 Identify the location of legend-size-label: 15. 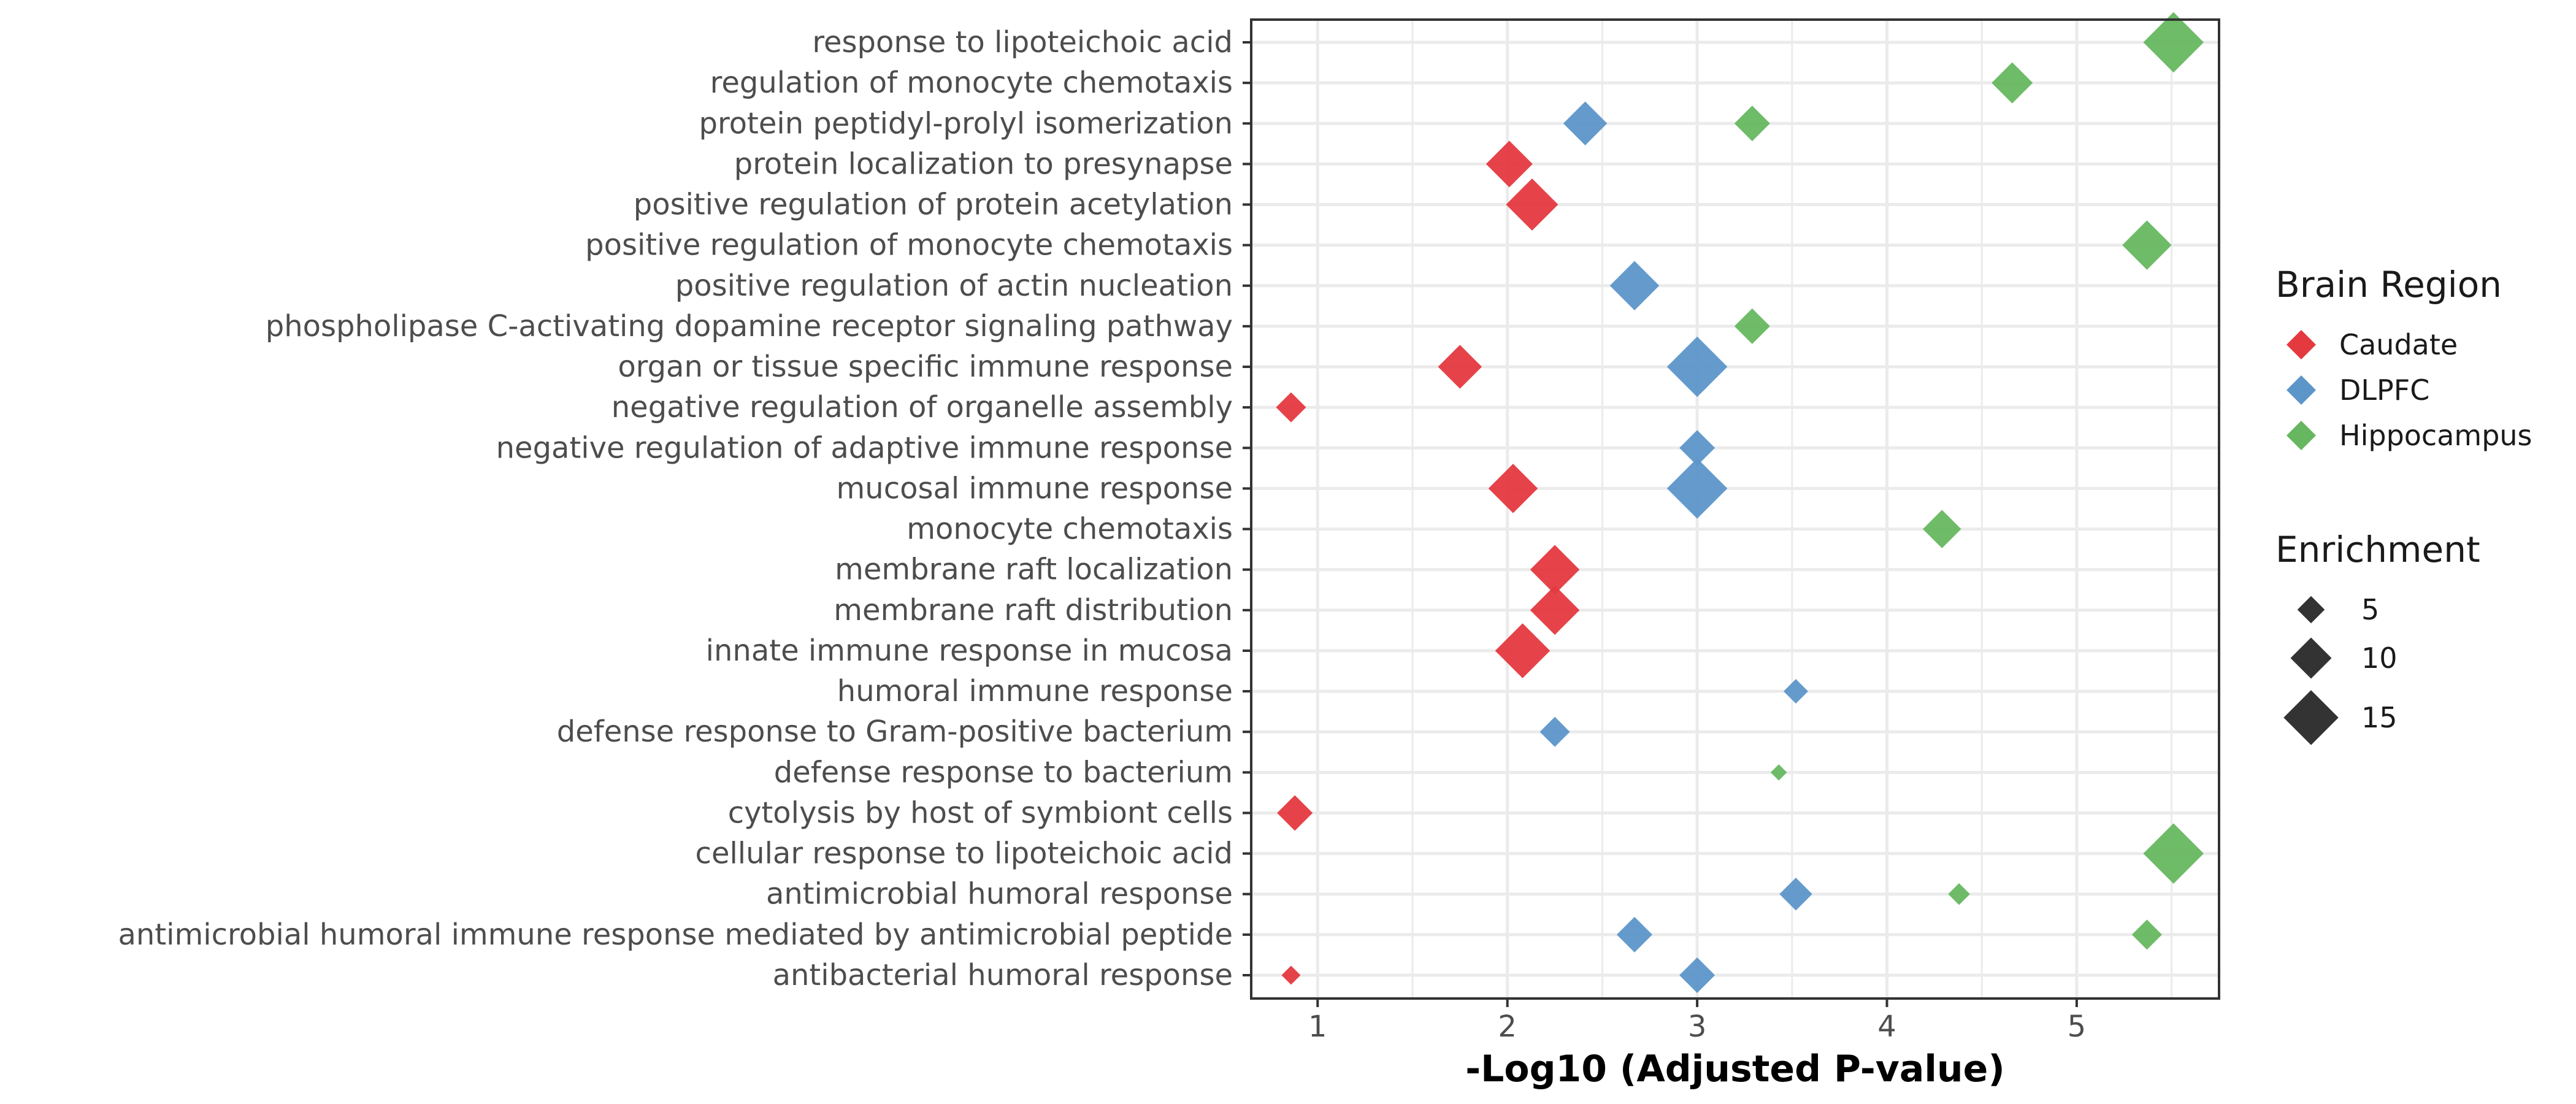
(2379, 717).